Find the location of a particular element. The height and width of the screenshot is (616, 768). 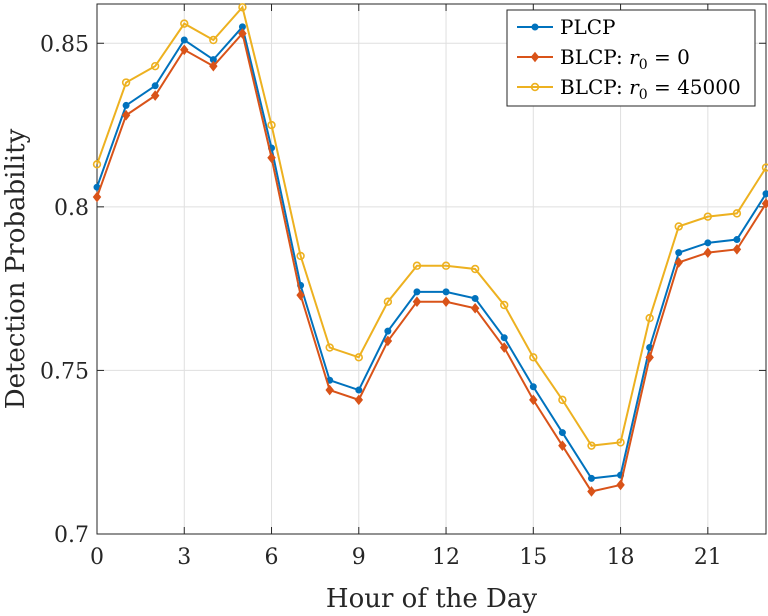

x-tick-label: 0 is located at coordinates (97, 557).